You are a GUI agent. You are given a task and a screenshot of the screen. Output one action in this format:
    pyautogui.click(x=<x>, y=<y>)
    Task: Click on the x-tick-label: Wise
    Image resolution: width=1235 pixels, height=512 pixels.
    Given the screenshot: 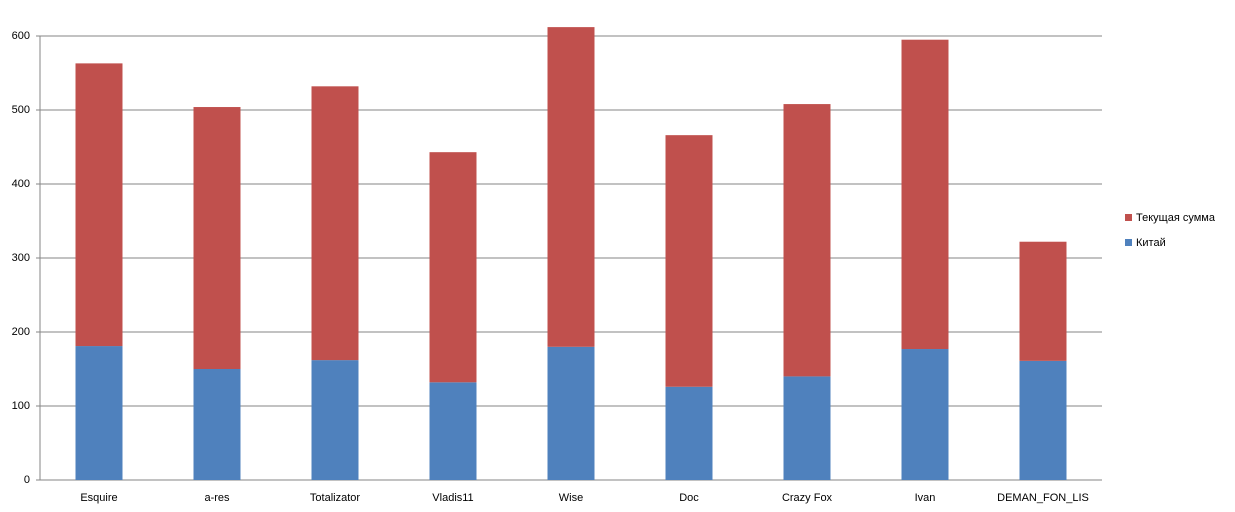 What is the action you would take?
    pyautogui.click(x=571, y=498)
    